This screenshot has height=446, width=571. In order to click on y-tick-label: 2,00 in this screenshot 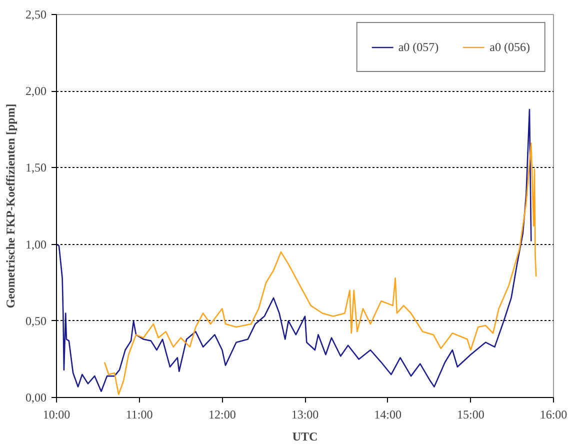, I will do `click(36, 91)`.